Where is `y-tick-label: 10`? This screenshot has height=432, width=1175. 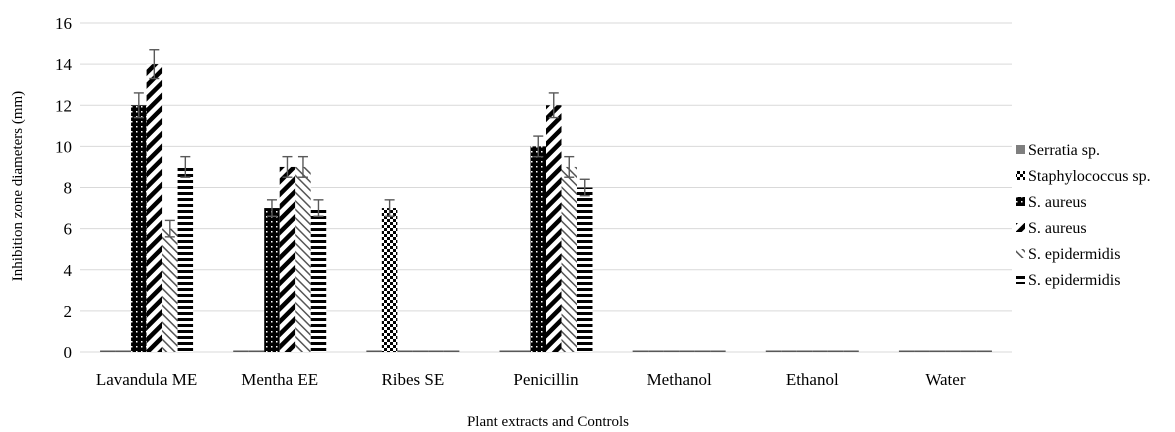 y-tick-label: 10 is located at coordinates (63, 146).